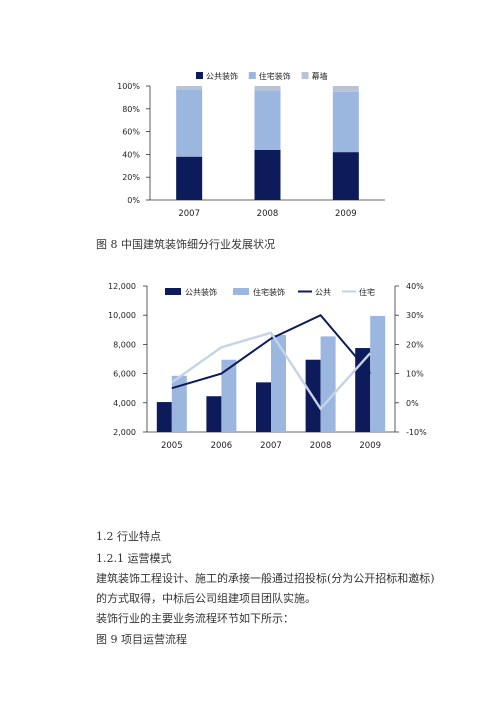 The width and height of the screenshot is (500, 707). What do you see at coordinates (415, 315) in the screenshot?
I see `right-y-tick-label: 30%` at bounding box center [415, 315].